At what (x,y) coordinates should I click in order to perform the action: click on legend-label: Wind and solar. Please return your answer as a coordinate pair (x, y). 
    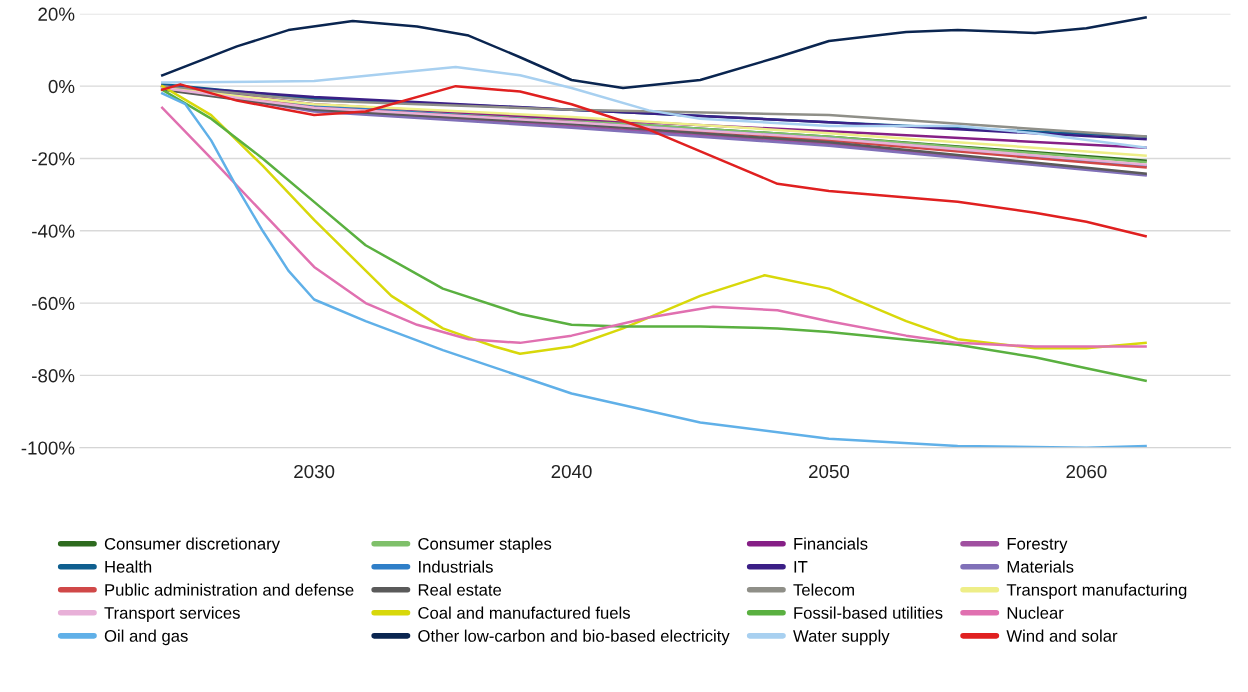
    Looking at the image, I should click on (1062, 635).